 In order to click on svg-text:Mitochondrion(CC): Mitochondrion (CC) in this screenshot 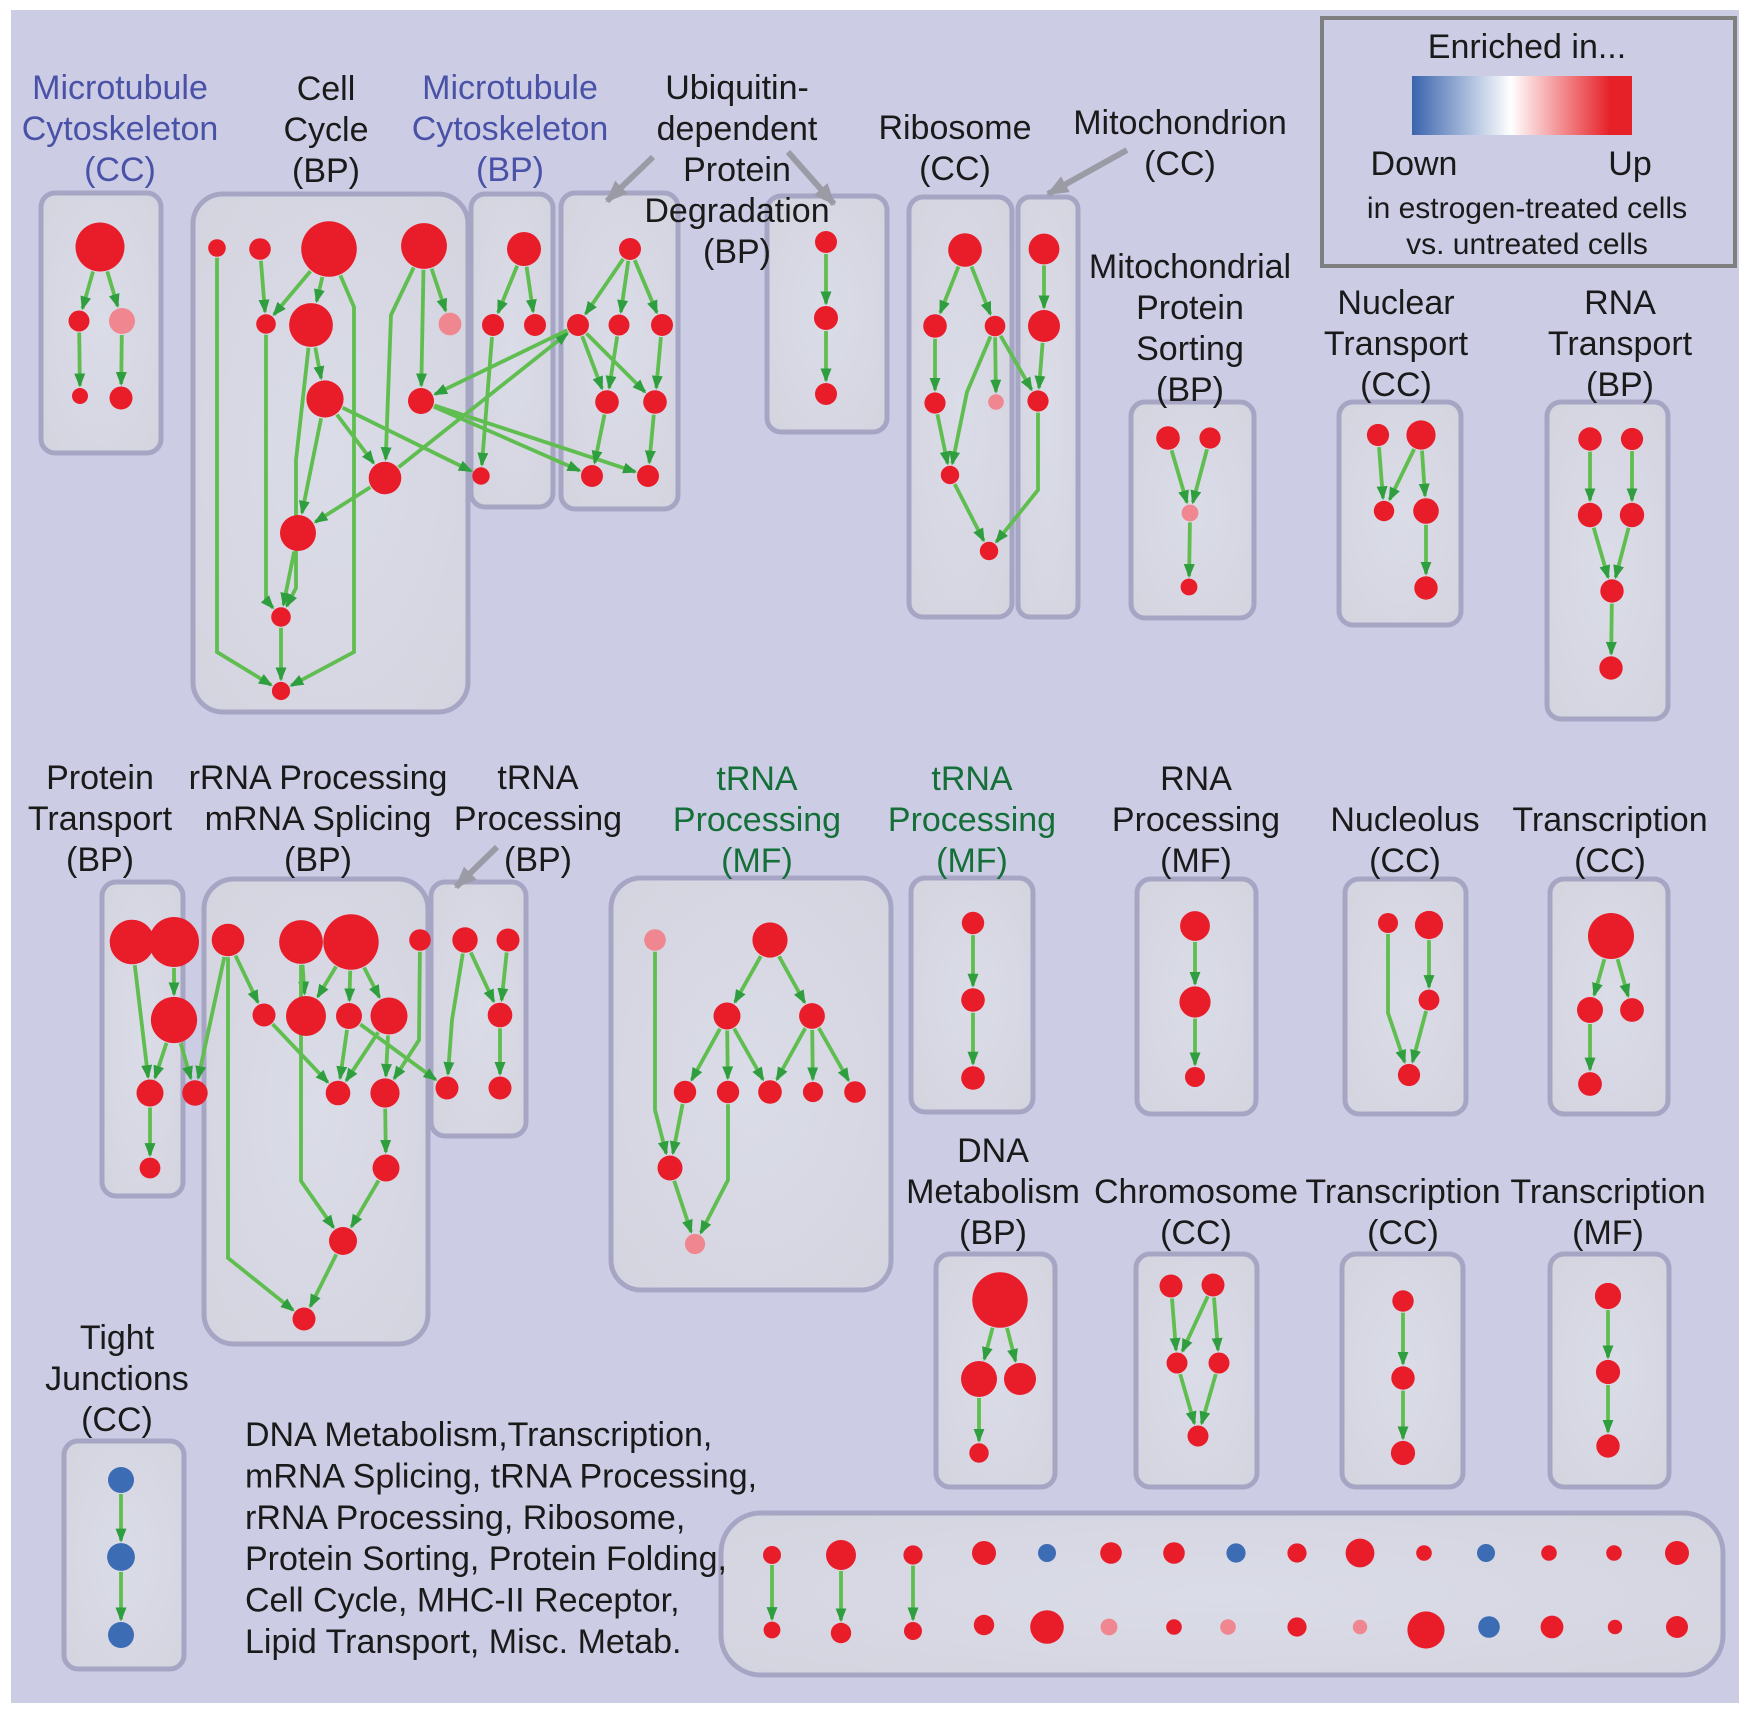, I will do `click(1180, 143)`.